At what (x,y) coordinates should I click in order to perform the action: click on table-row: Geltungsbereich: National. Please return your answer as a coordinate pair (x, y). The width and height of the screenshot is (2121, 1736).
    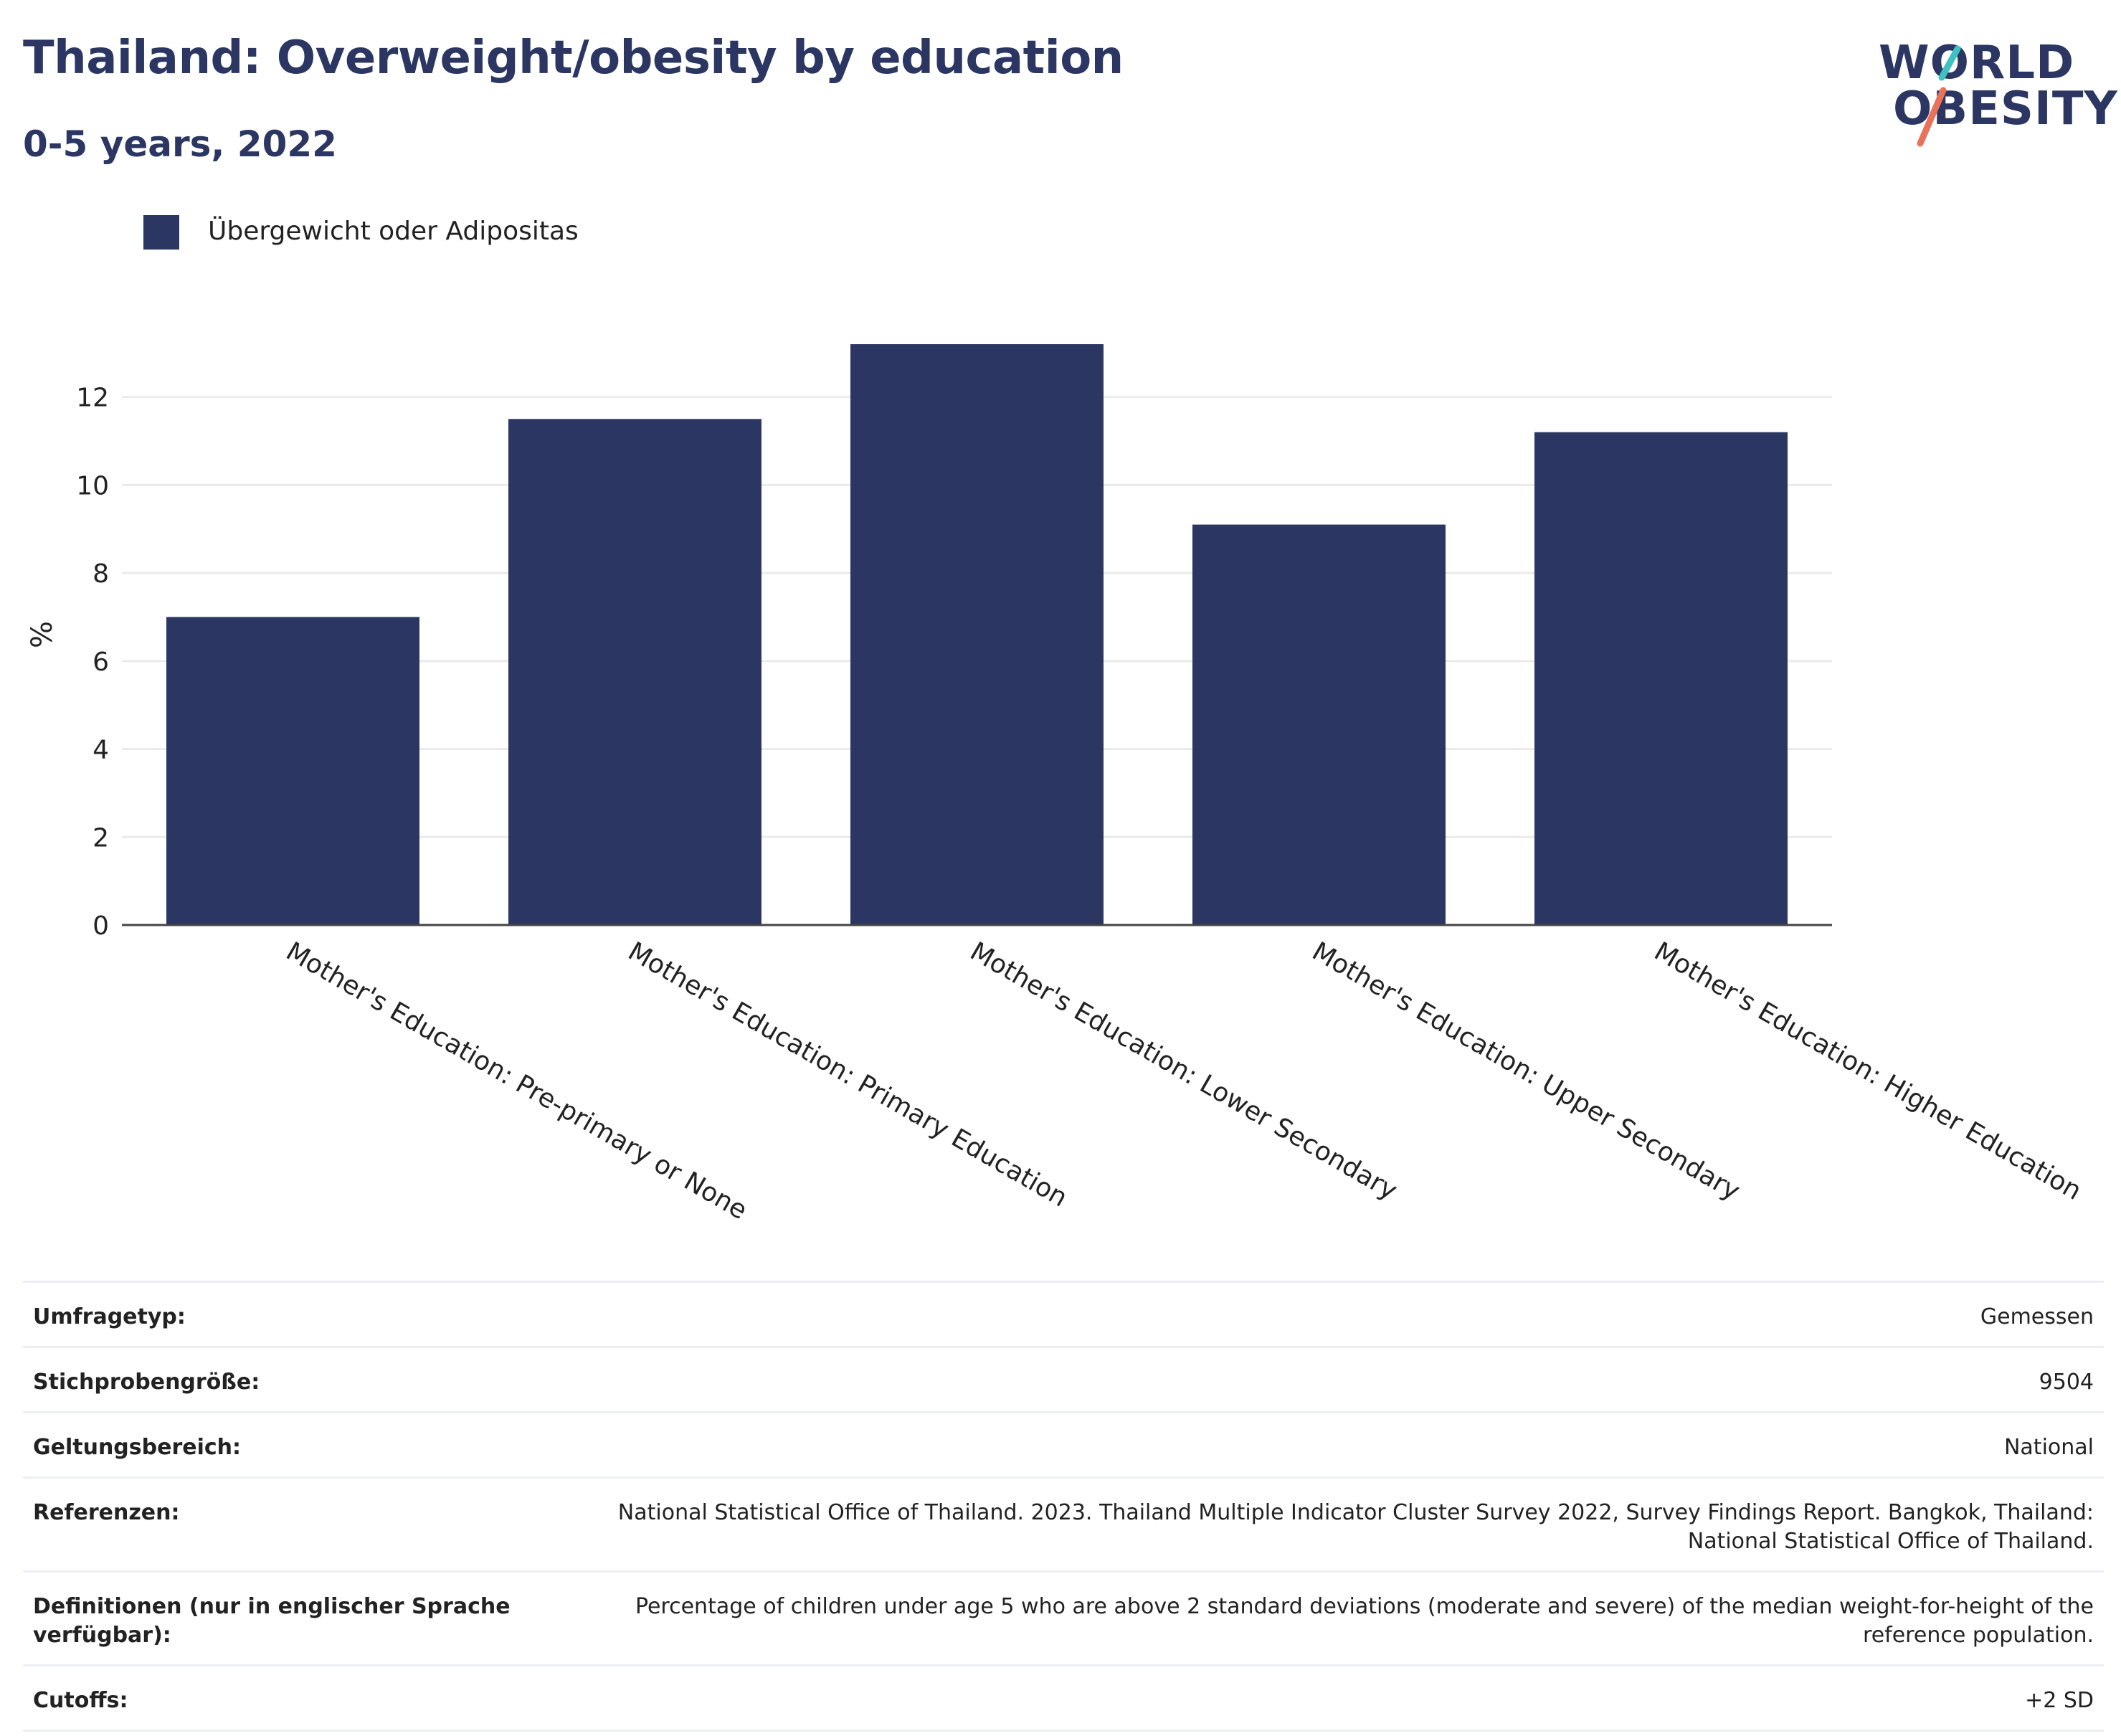
    Looking at the image, I should click on (1063, 1444).